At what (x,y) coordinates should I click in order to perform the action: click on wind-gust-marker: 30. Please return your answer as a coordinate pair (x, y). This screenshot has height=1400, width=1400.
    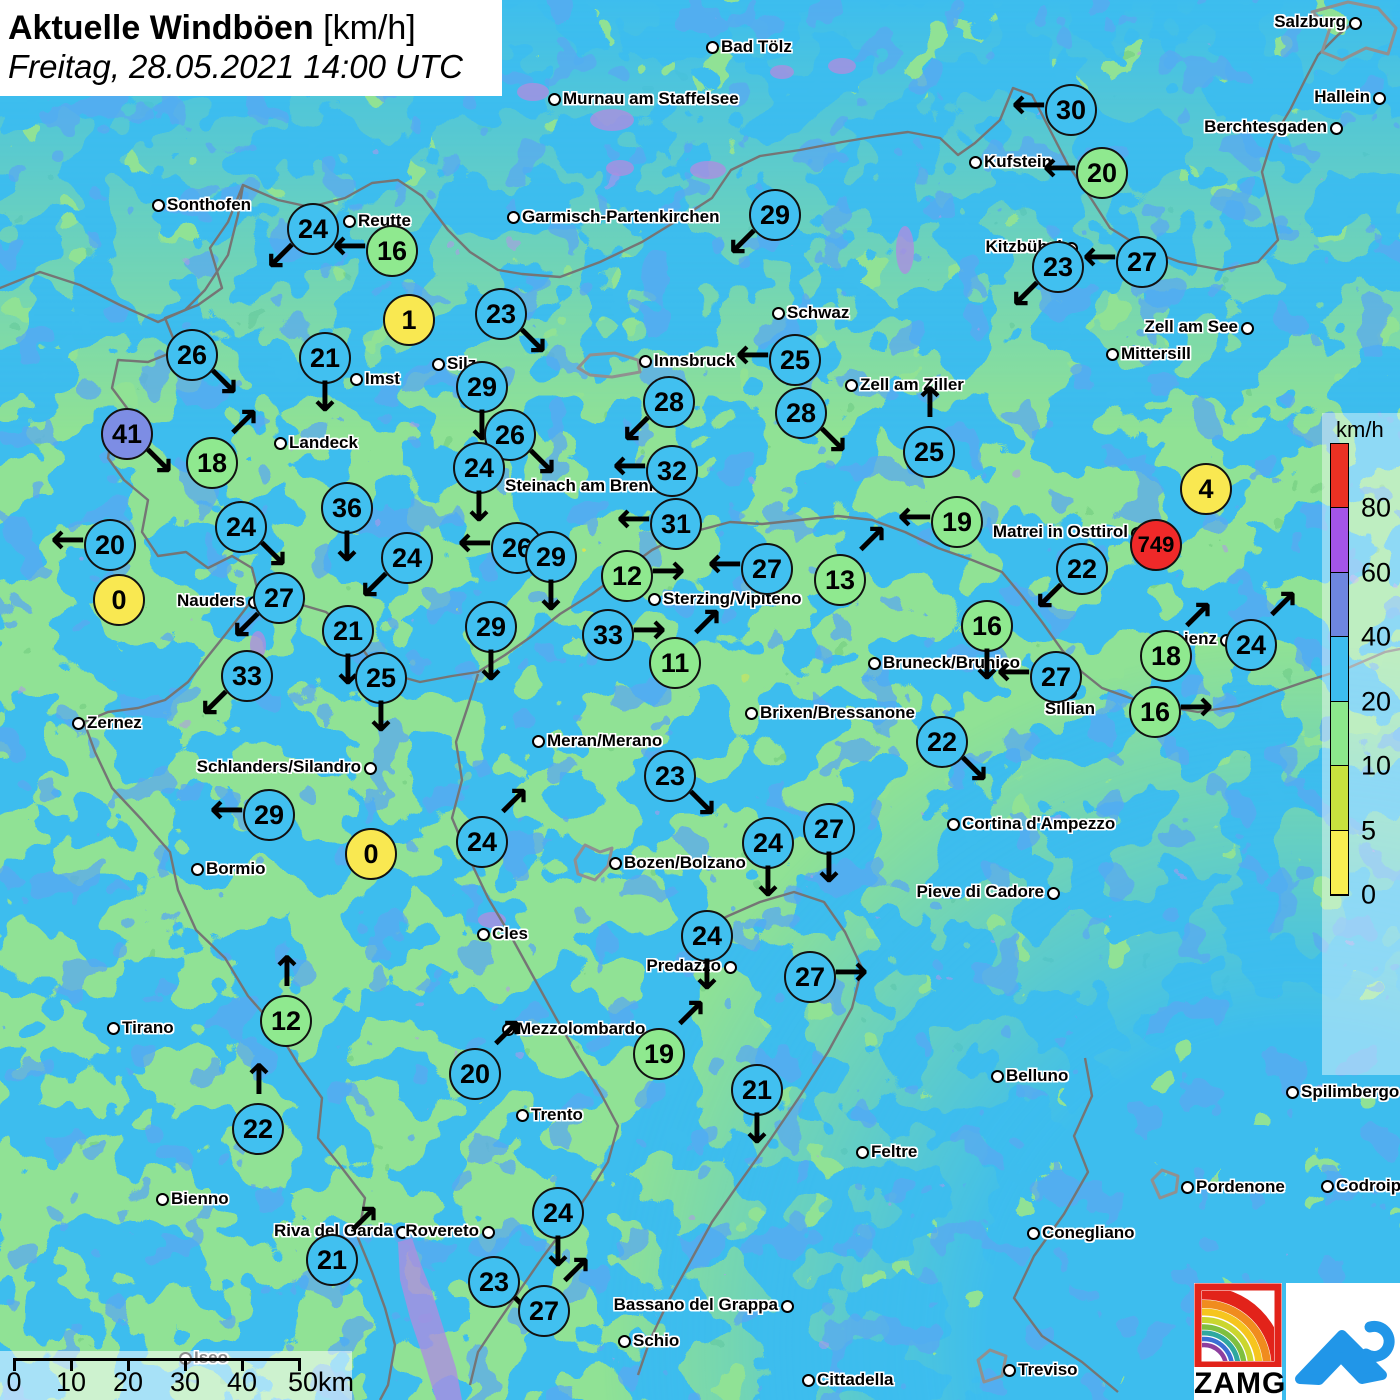
    Looking at the image, I should click on (1071, 110).